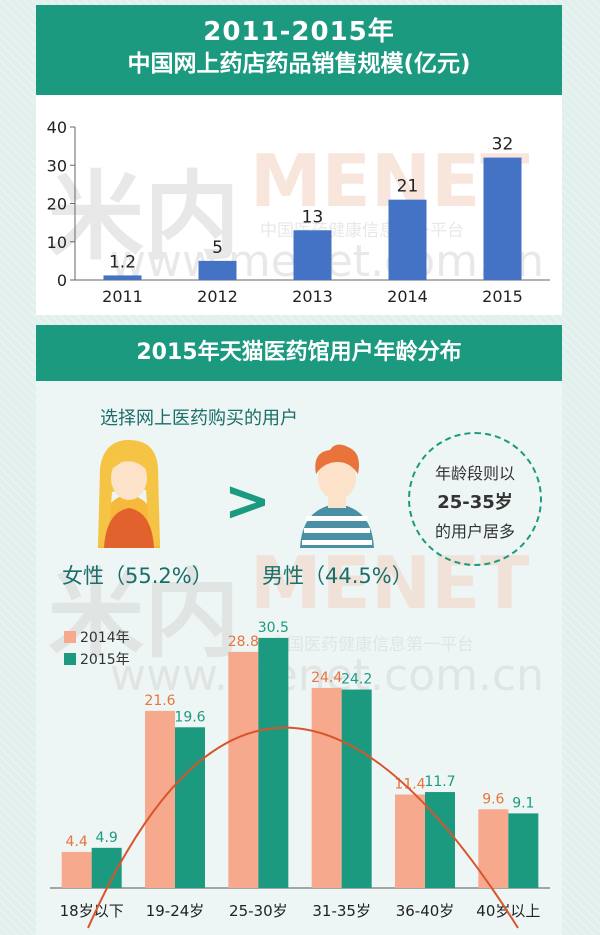 This screenshot has width=600, height=935. What do you see at coordinates (199, 418) in the screenshot?
I see `user-question: 选择网上医药购买的用户` at bounding box center [199, 418].